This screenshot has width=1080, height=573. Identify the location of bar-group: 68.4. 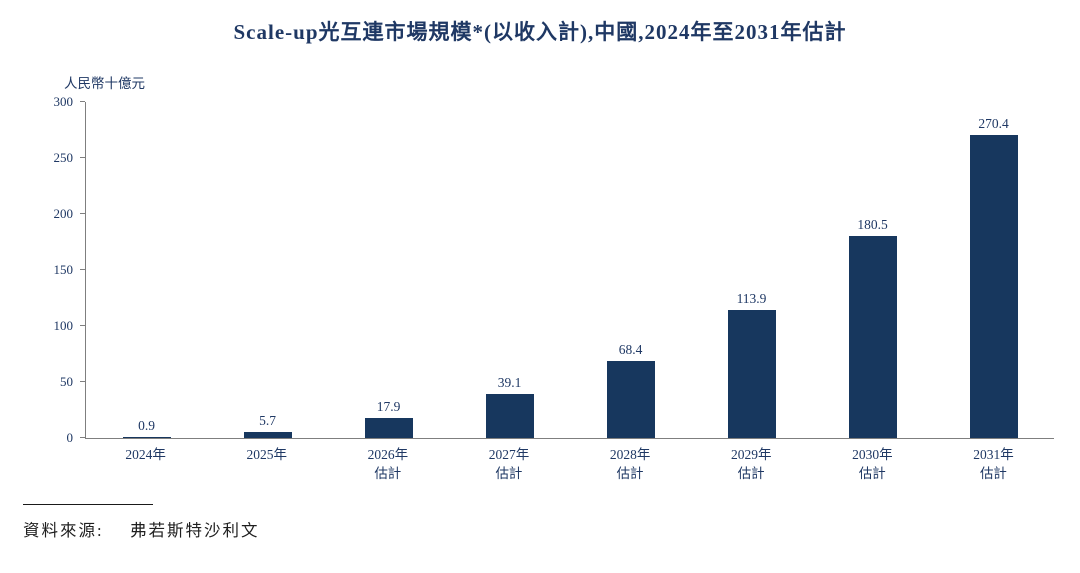
(630, 270).